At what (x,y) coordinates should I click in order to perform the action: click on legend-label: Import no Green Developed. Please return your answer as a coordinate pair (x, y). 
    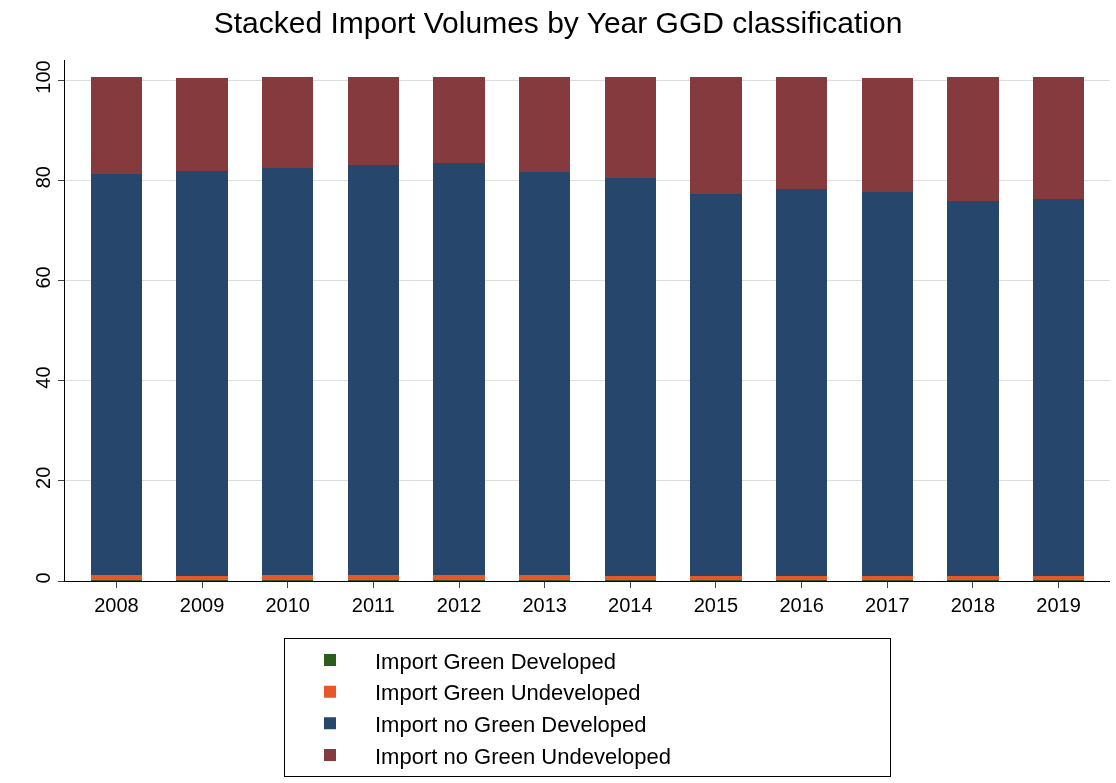
    Looking at the image, I should click on (511, 724).